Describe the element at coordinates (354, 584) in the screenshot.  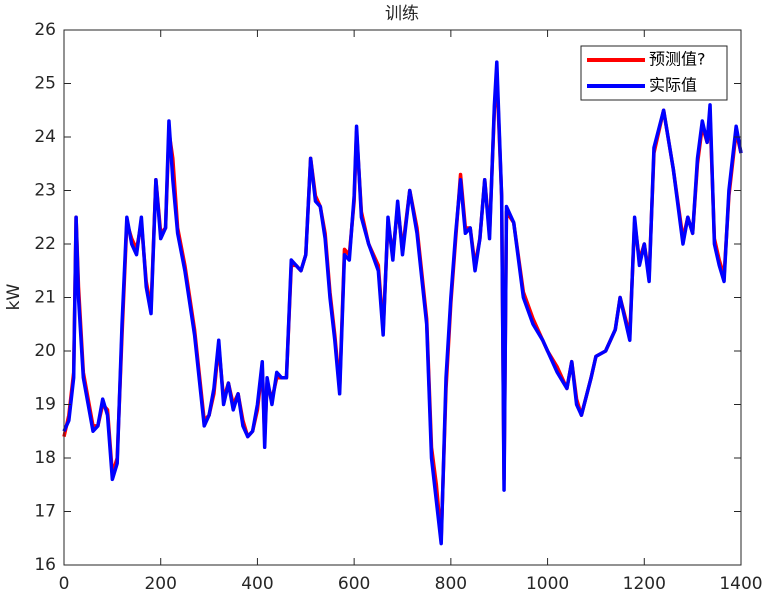
I see `x-tick-label: 600` at that location.